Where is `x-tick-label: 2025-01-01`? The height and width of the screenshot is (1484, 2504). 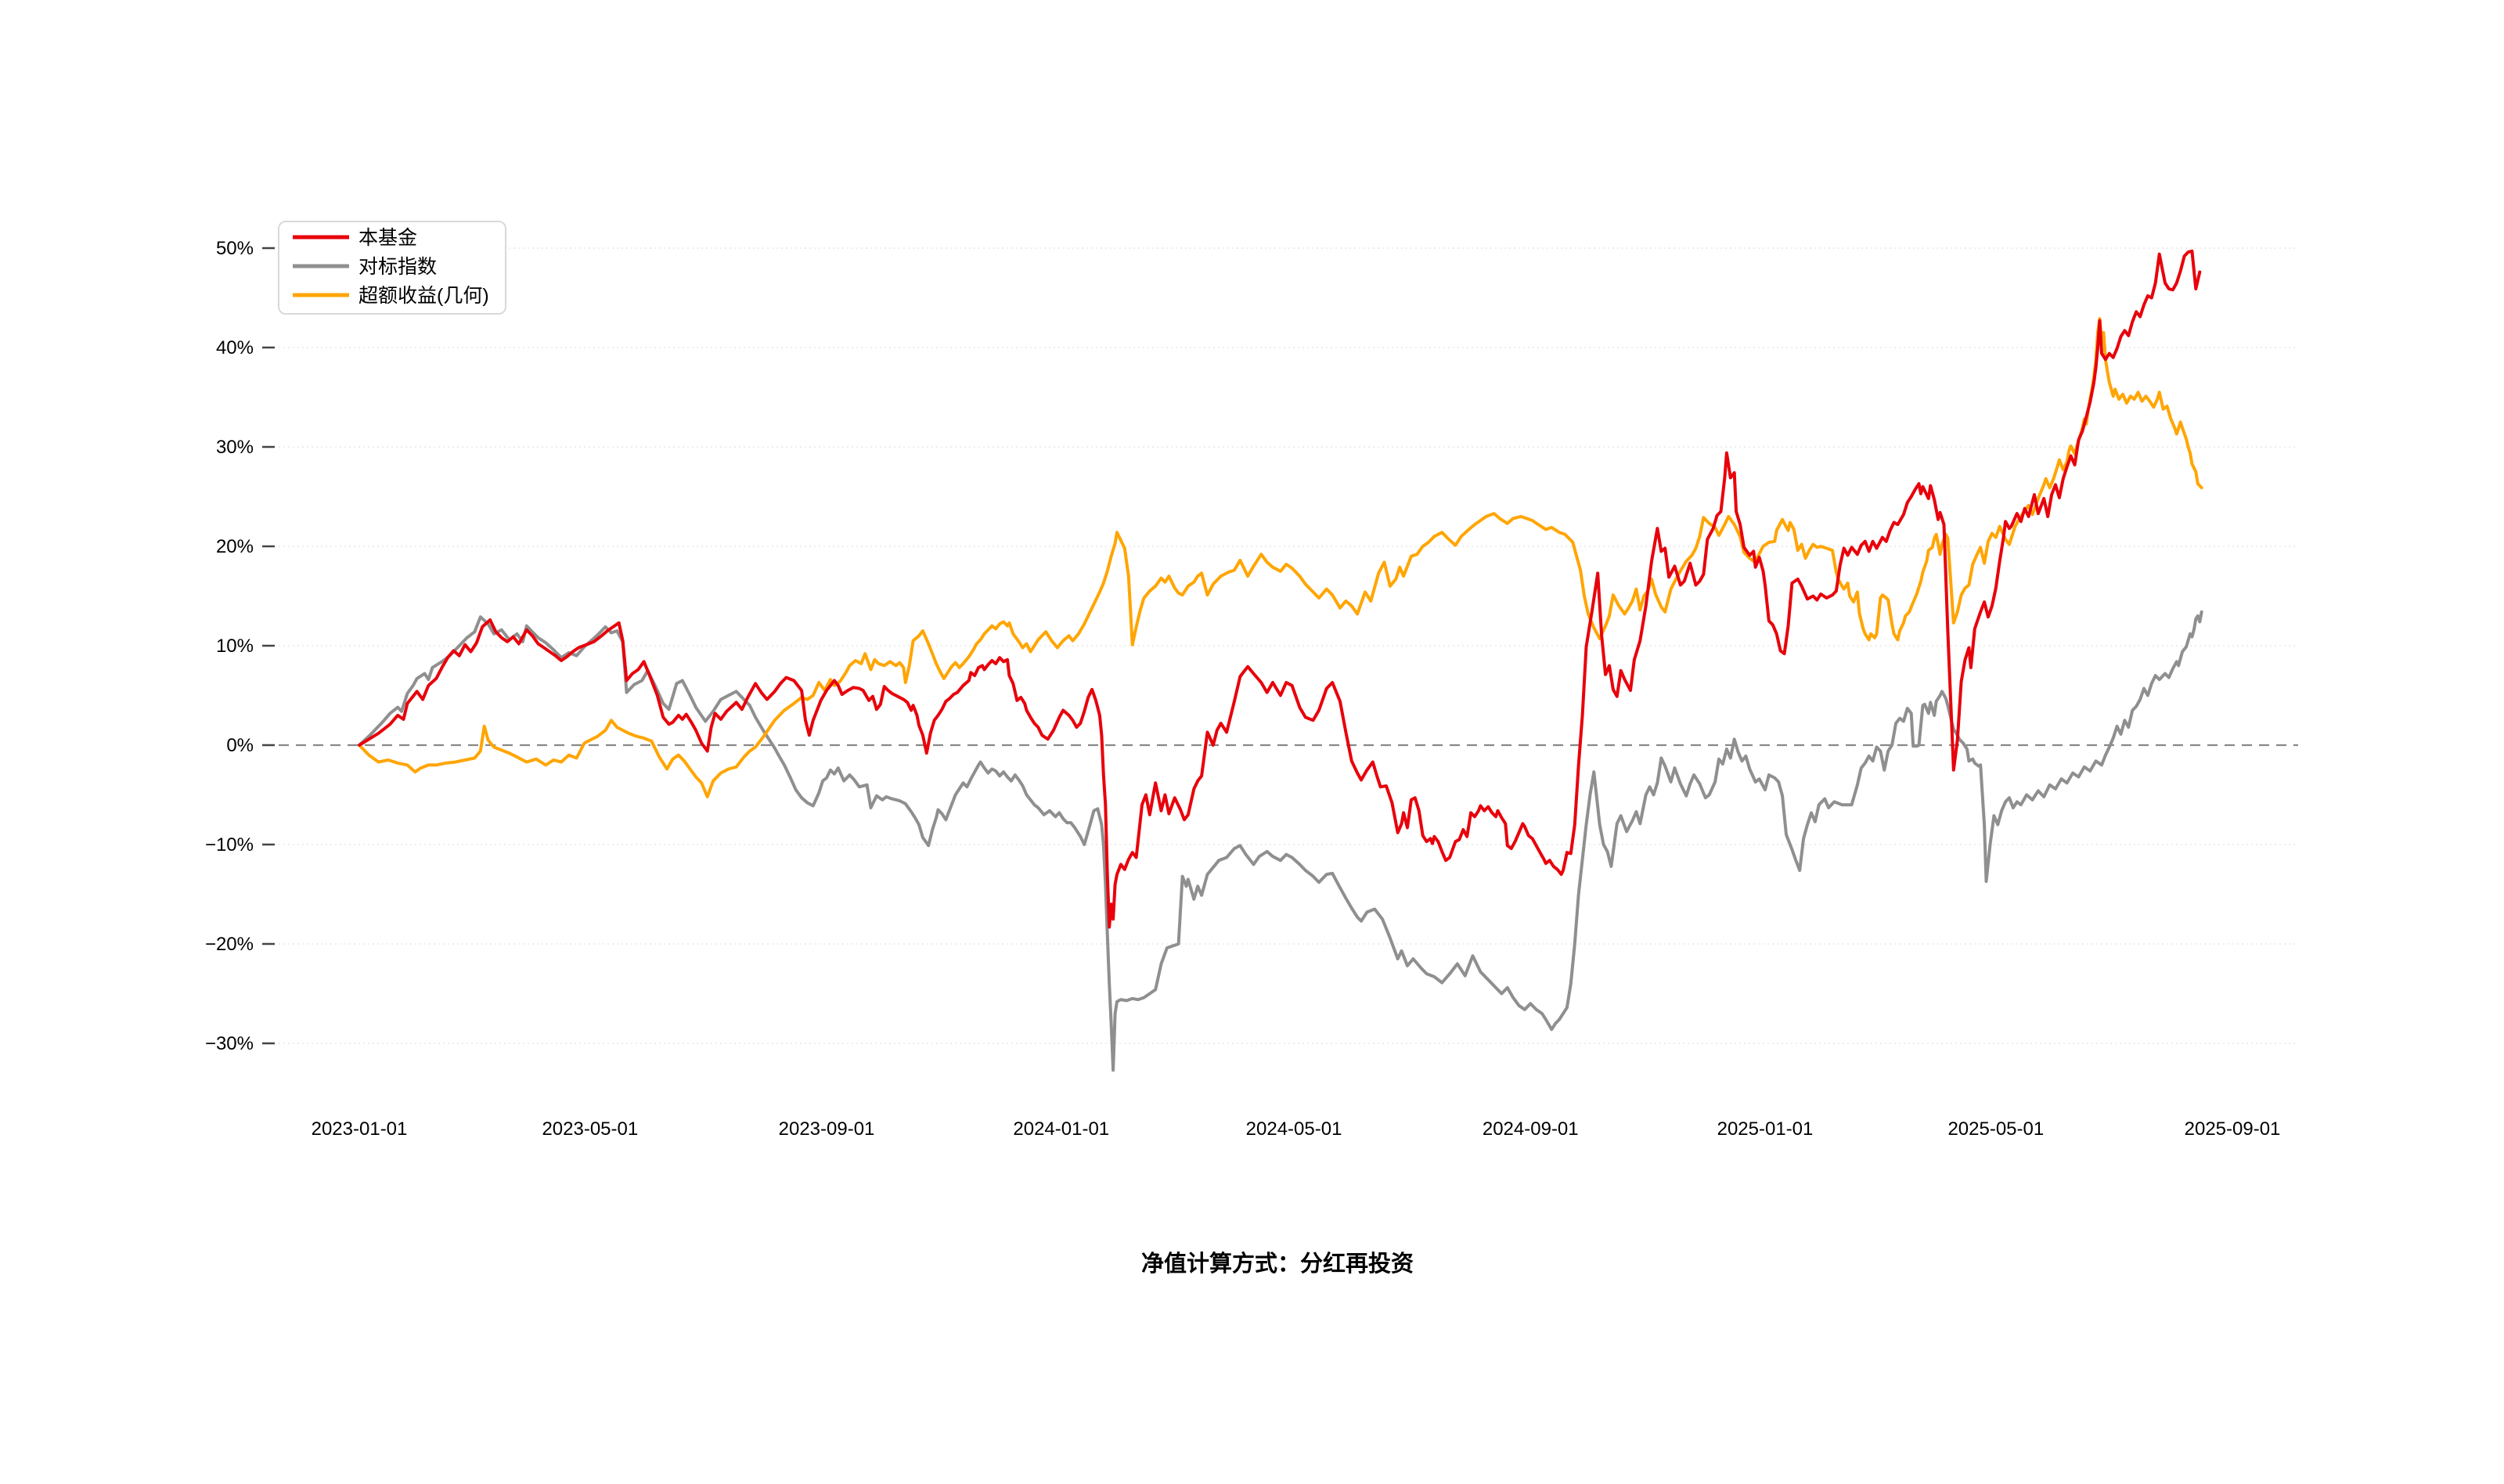
x-tick-label: 2025-01-01 is located at coordinates (1765, 1129).